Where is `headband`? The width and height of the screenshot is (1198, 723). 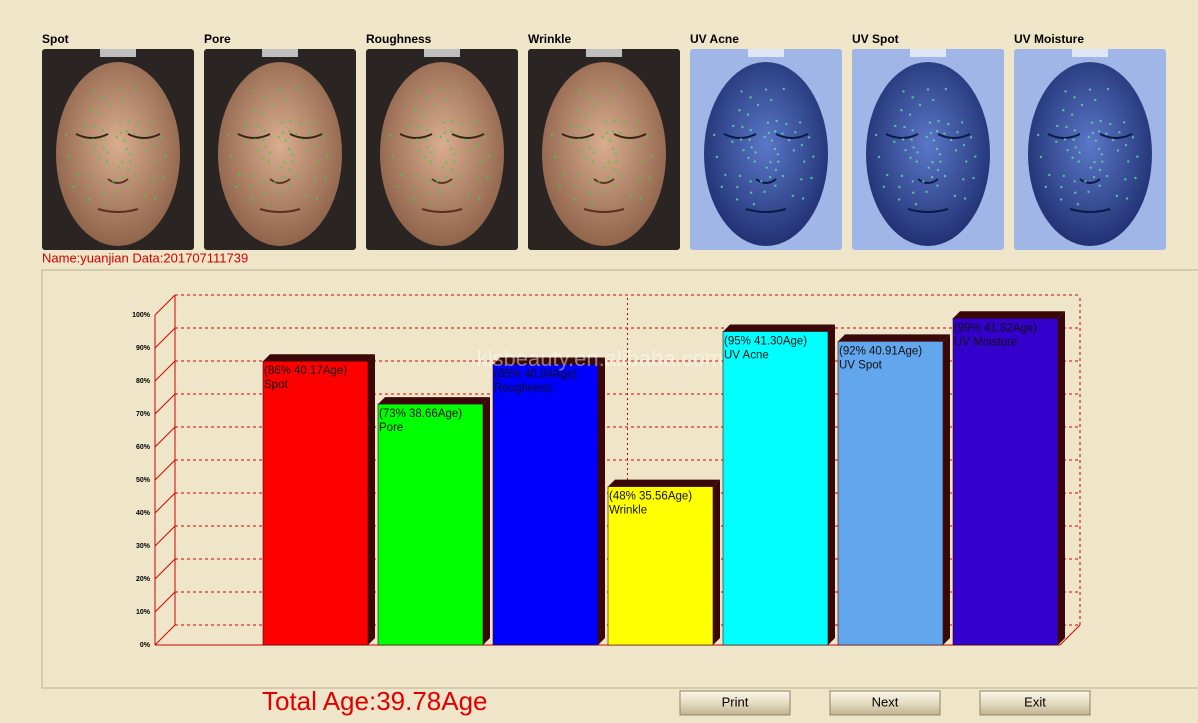 headband is located at coordinates (604, 53).